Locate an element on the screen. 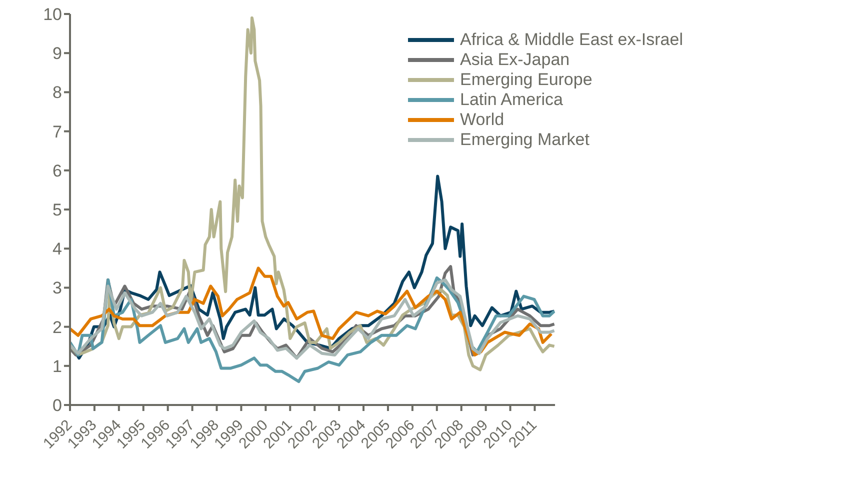 The height and width of the screenshot is (483, 842). y-tick-label: 10 is located at coordinates (52, 14).